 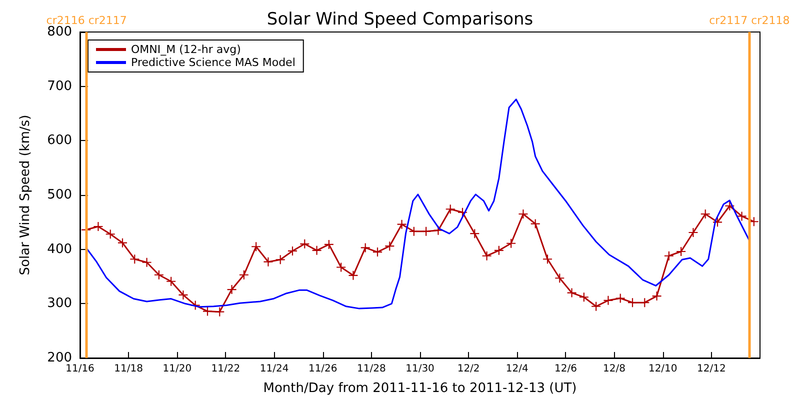 What do you see at coordinates (749, 20) in the screenshot?
I see `ref-line-label: cr2117 cr2118` at bounding box center [749, 20].